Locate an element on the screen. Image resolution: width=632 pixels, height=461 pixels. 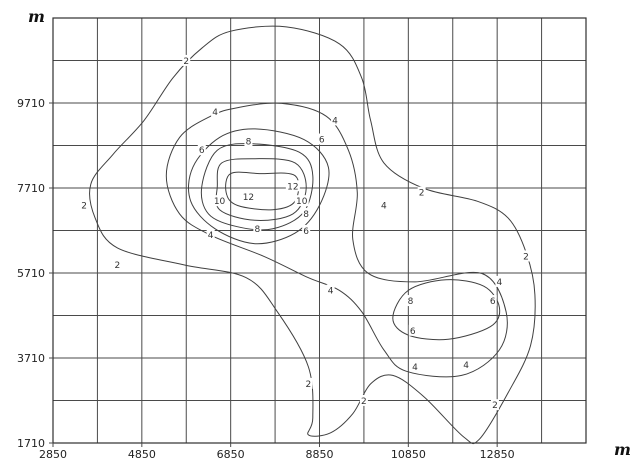
x-tick-label: 12850 is located at coordinates (497, 454).